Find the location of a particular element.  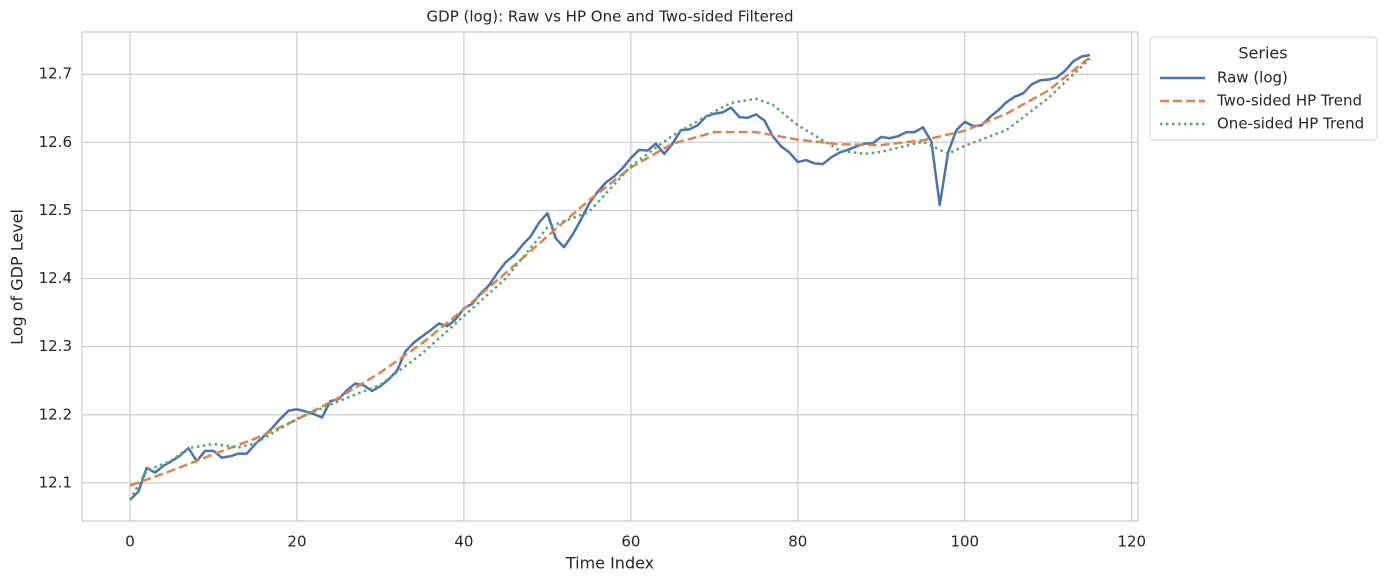

x-axis-label: Time Index is located at coordinates (609, 563).